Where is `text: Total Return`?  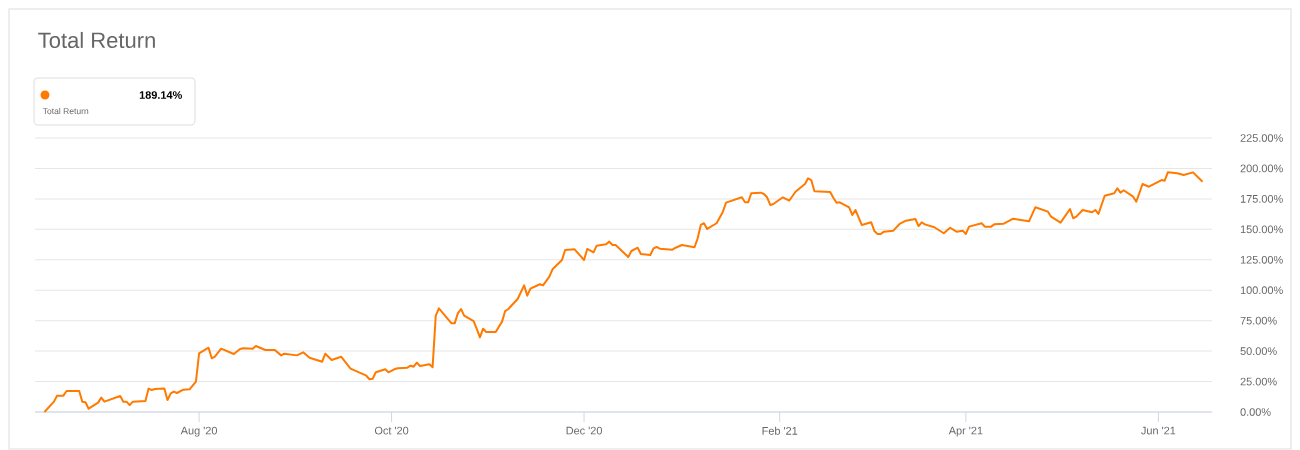 text: Total Return is located at coordinates (65, 111).